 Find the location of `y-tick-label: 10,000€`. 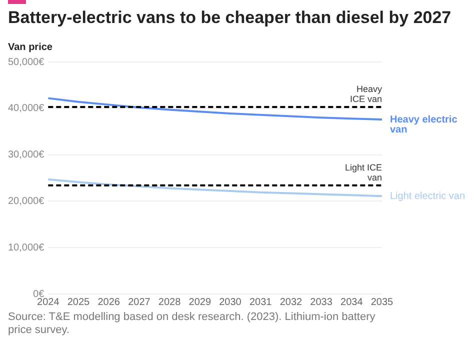

y-tick-label: 10,000€ is located at coordinates (26, 248).